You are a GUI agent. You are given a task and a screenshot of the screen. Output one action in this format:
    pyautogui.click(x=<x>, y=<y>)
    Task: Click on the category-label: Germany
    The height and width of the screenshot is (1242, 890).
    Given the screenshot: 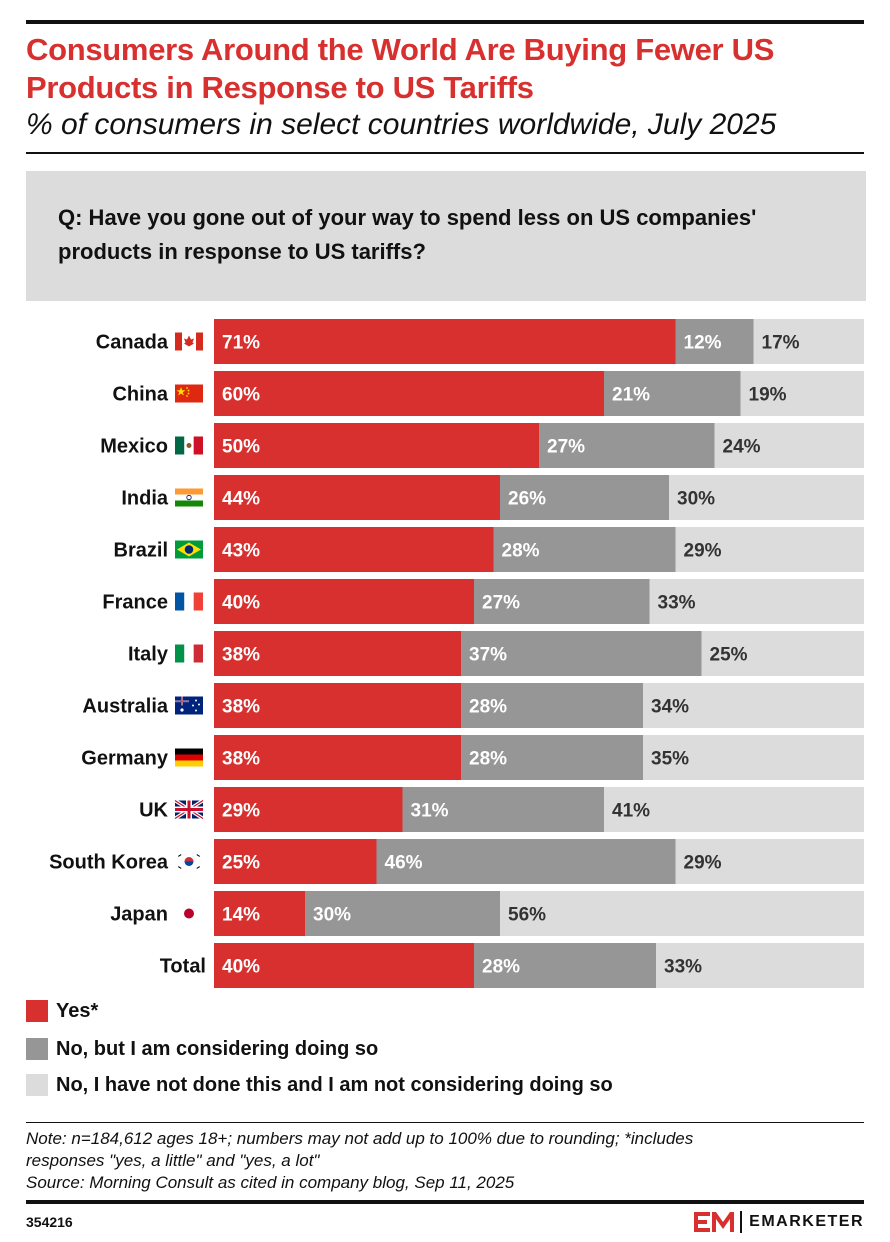 What is the action you would take?
    pyautogui.click(x=125, y=759)
    